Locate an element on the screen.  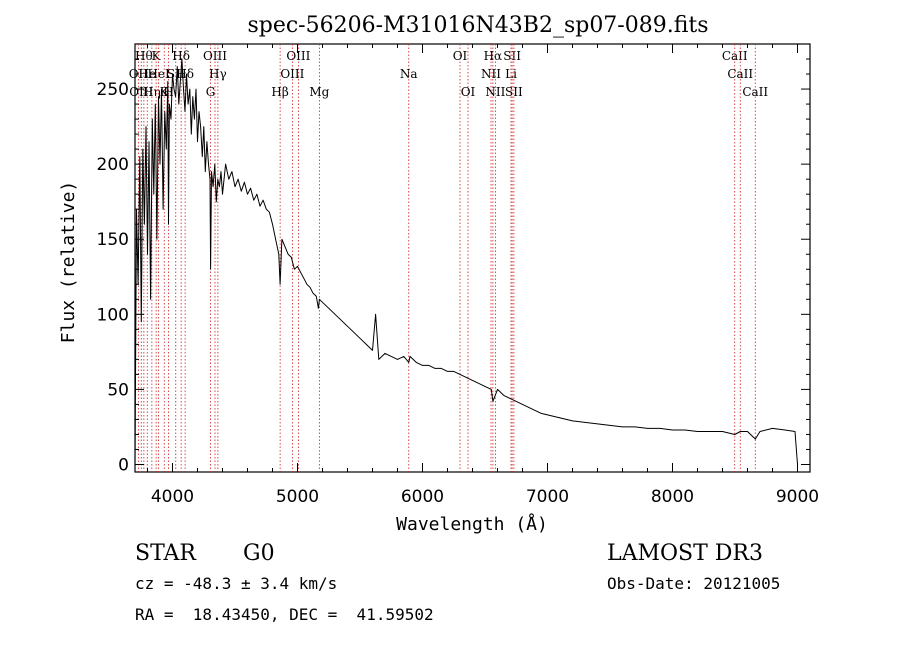
x-tick-label: 7000 is located at coordinates (547, 497).